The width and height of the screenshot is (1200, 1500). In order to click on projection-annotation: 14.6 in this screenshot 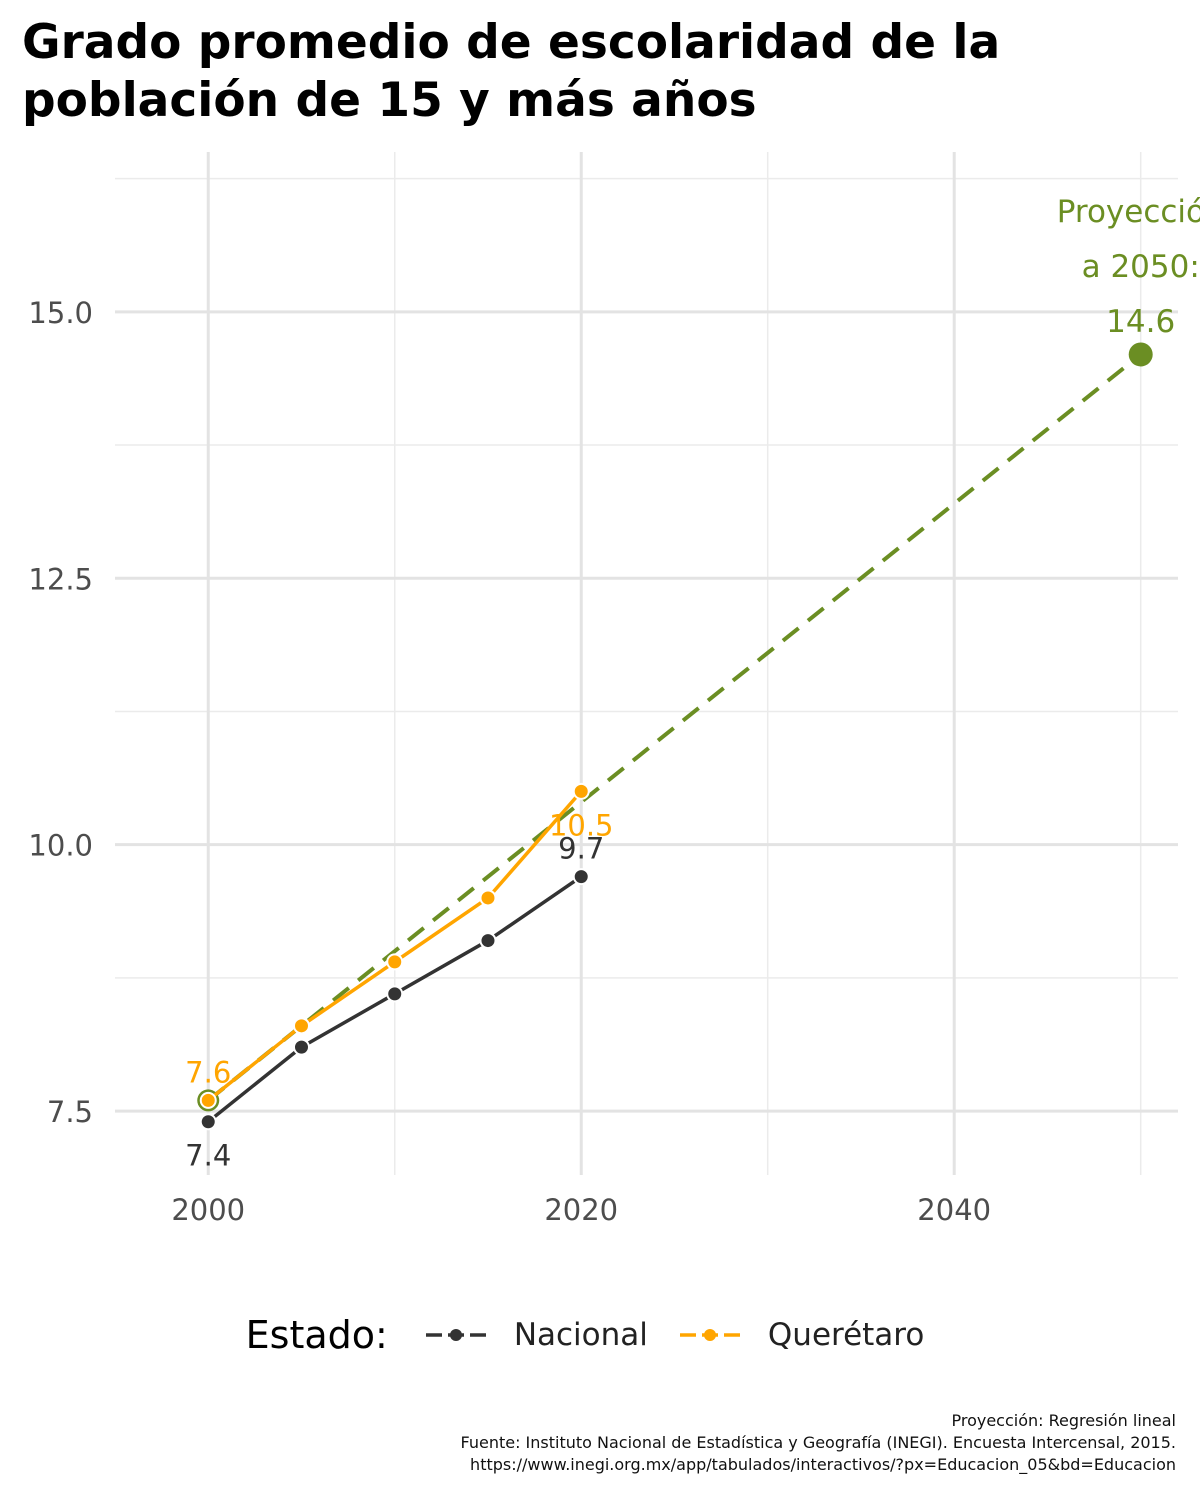, I will do `click(1140, 322)`.